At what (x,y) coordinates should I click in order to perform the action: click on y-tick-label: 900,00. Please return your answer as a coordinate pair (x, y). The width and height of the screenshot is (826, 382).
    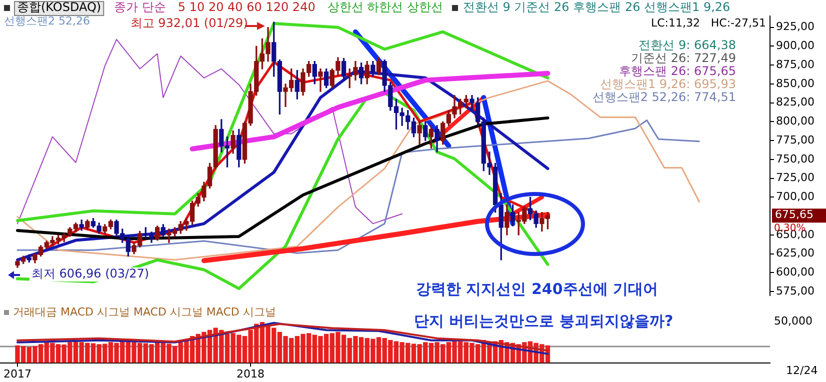
    Looking at the image, I should click on (795, 45).